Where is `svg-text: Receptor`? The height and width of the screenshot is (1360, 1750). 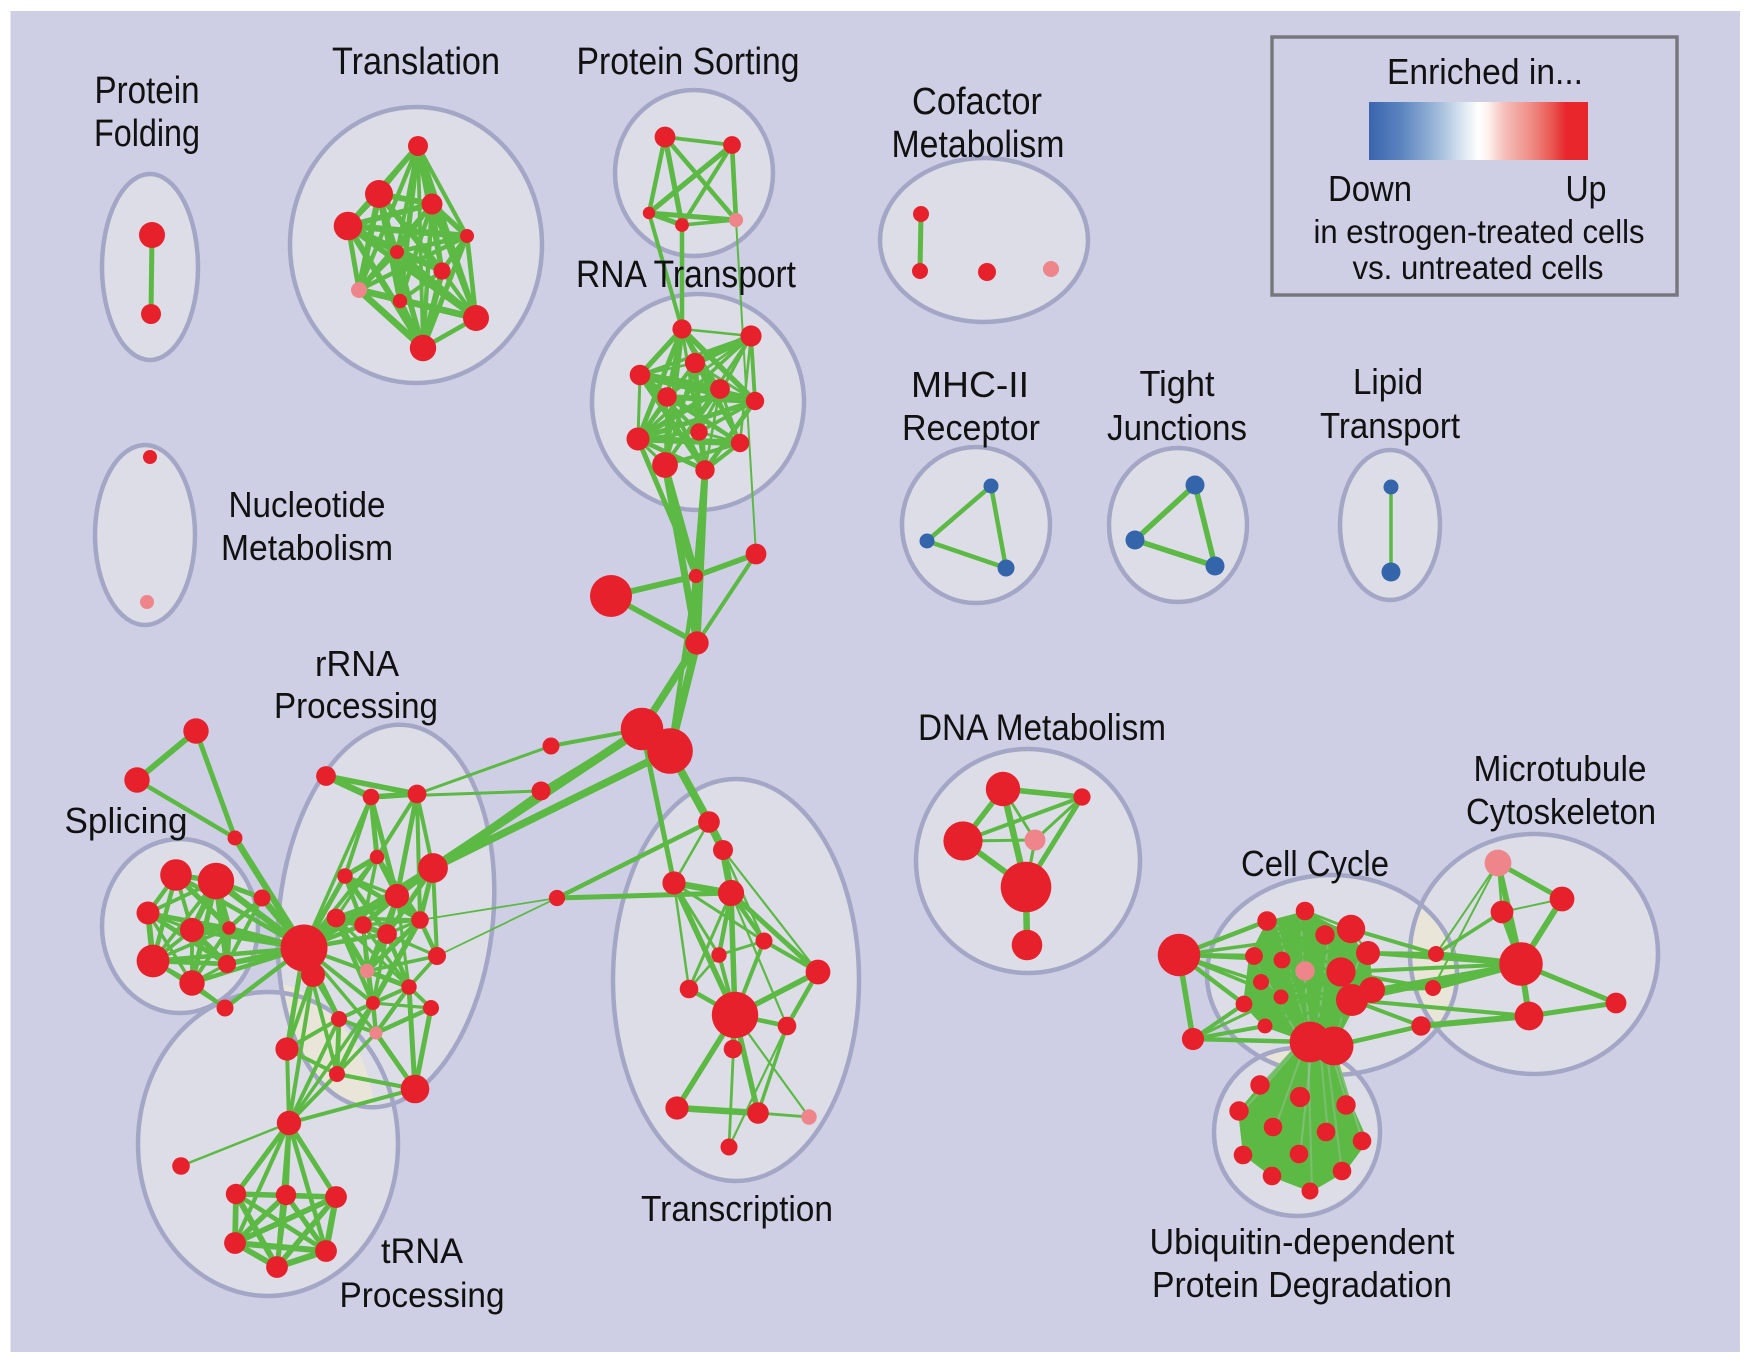 svg-text: Receptor is located at coordinates (971, 427).